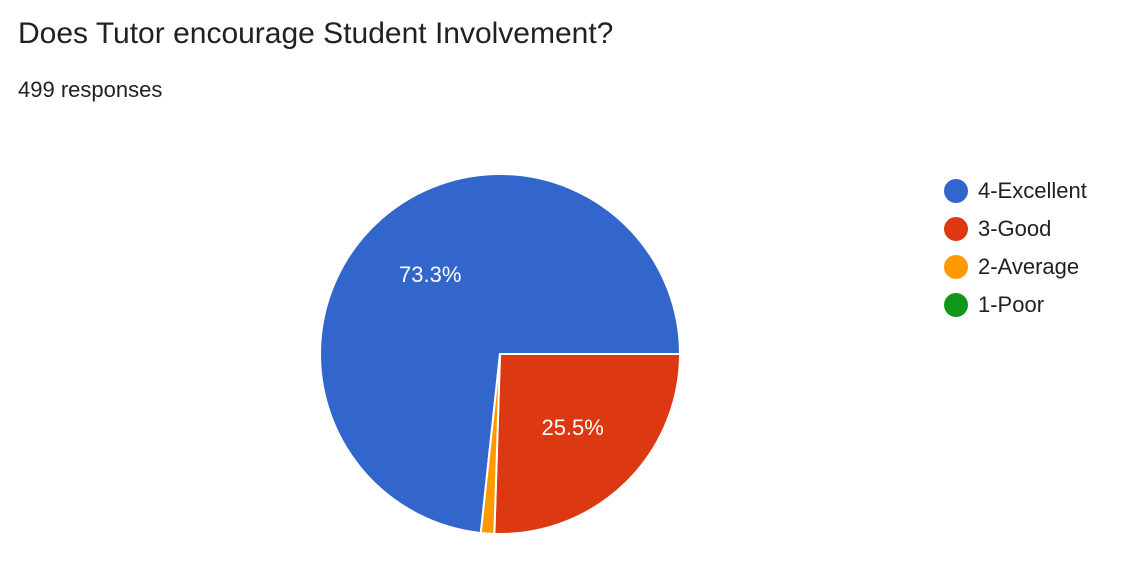 This screenshot has width=1139, height=569. Describe the element at coordinates (1011, 304) in the screenshot. I see `legend-label-poor: 1-Poor` at that location.